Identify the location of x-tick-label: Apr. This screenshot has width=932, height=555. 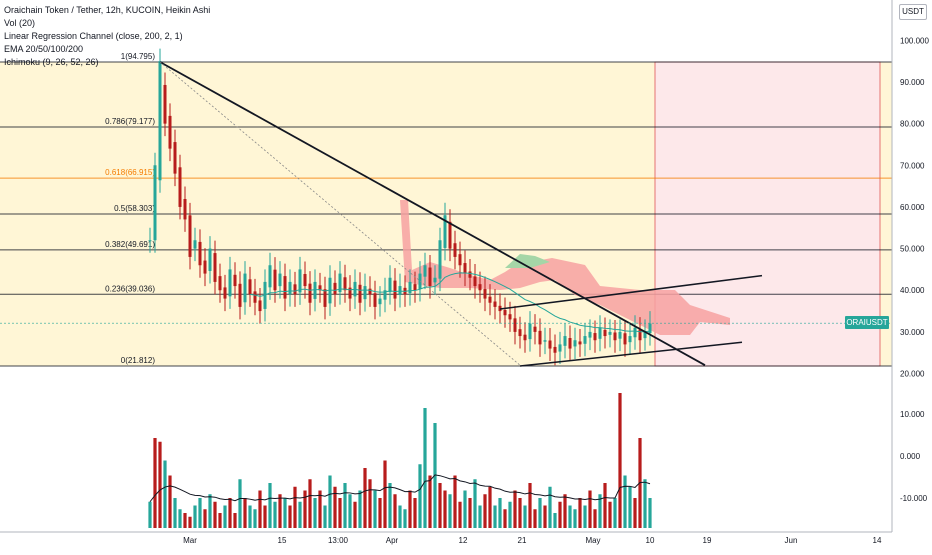
(392, 540).